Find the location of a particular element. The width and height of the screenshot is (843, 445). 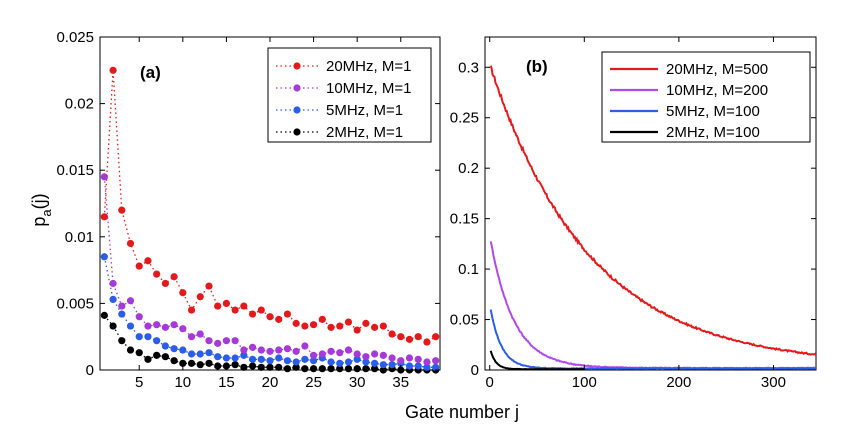

y-tick-label: 0.02 is located at coordinates (79, 104).